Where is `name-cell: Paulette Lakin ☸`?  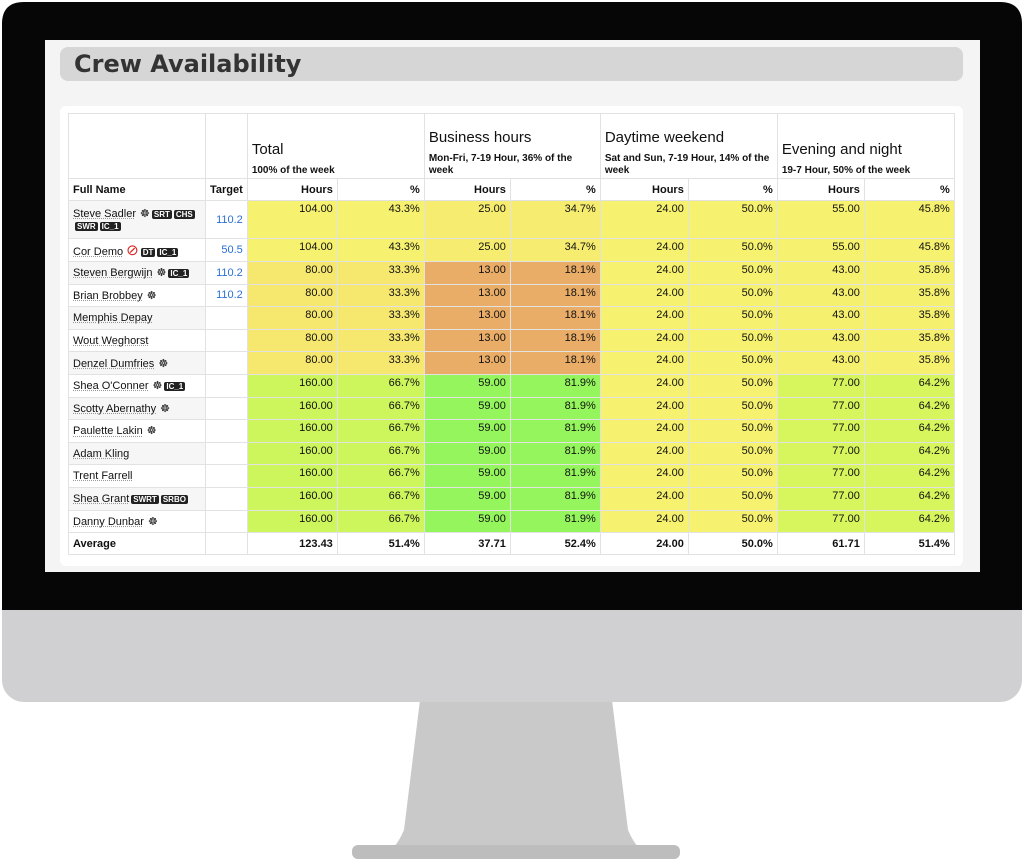 name-cell: Paulette Lakin ☸ is located at coordinates (137, 431).